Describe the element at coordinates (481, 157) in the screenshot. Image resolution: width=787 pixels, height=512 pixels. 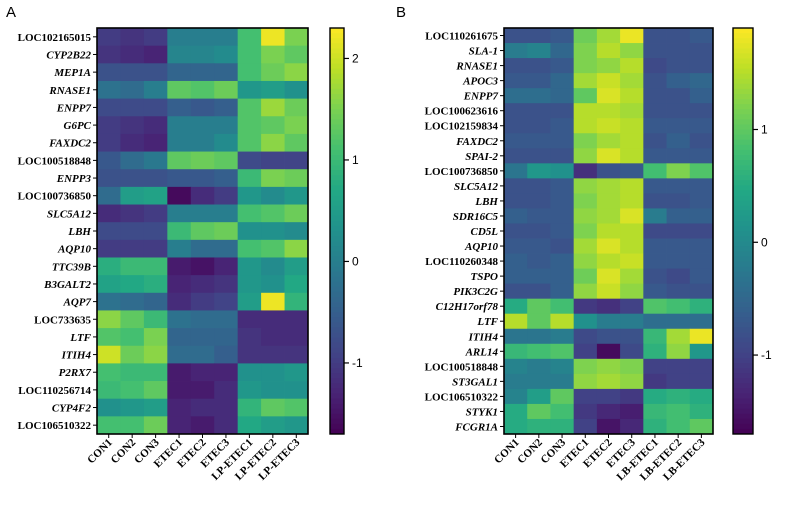
I see `row-label: SPAI-2` at that location.